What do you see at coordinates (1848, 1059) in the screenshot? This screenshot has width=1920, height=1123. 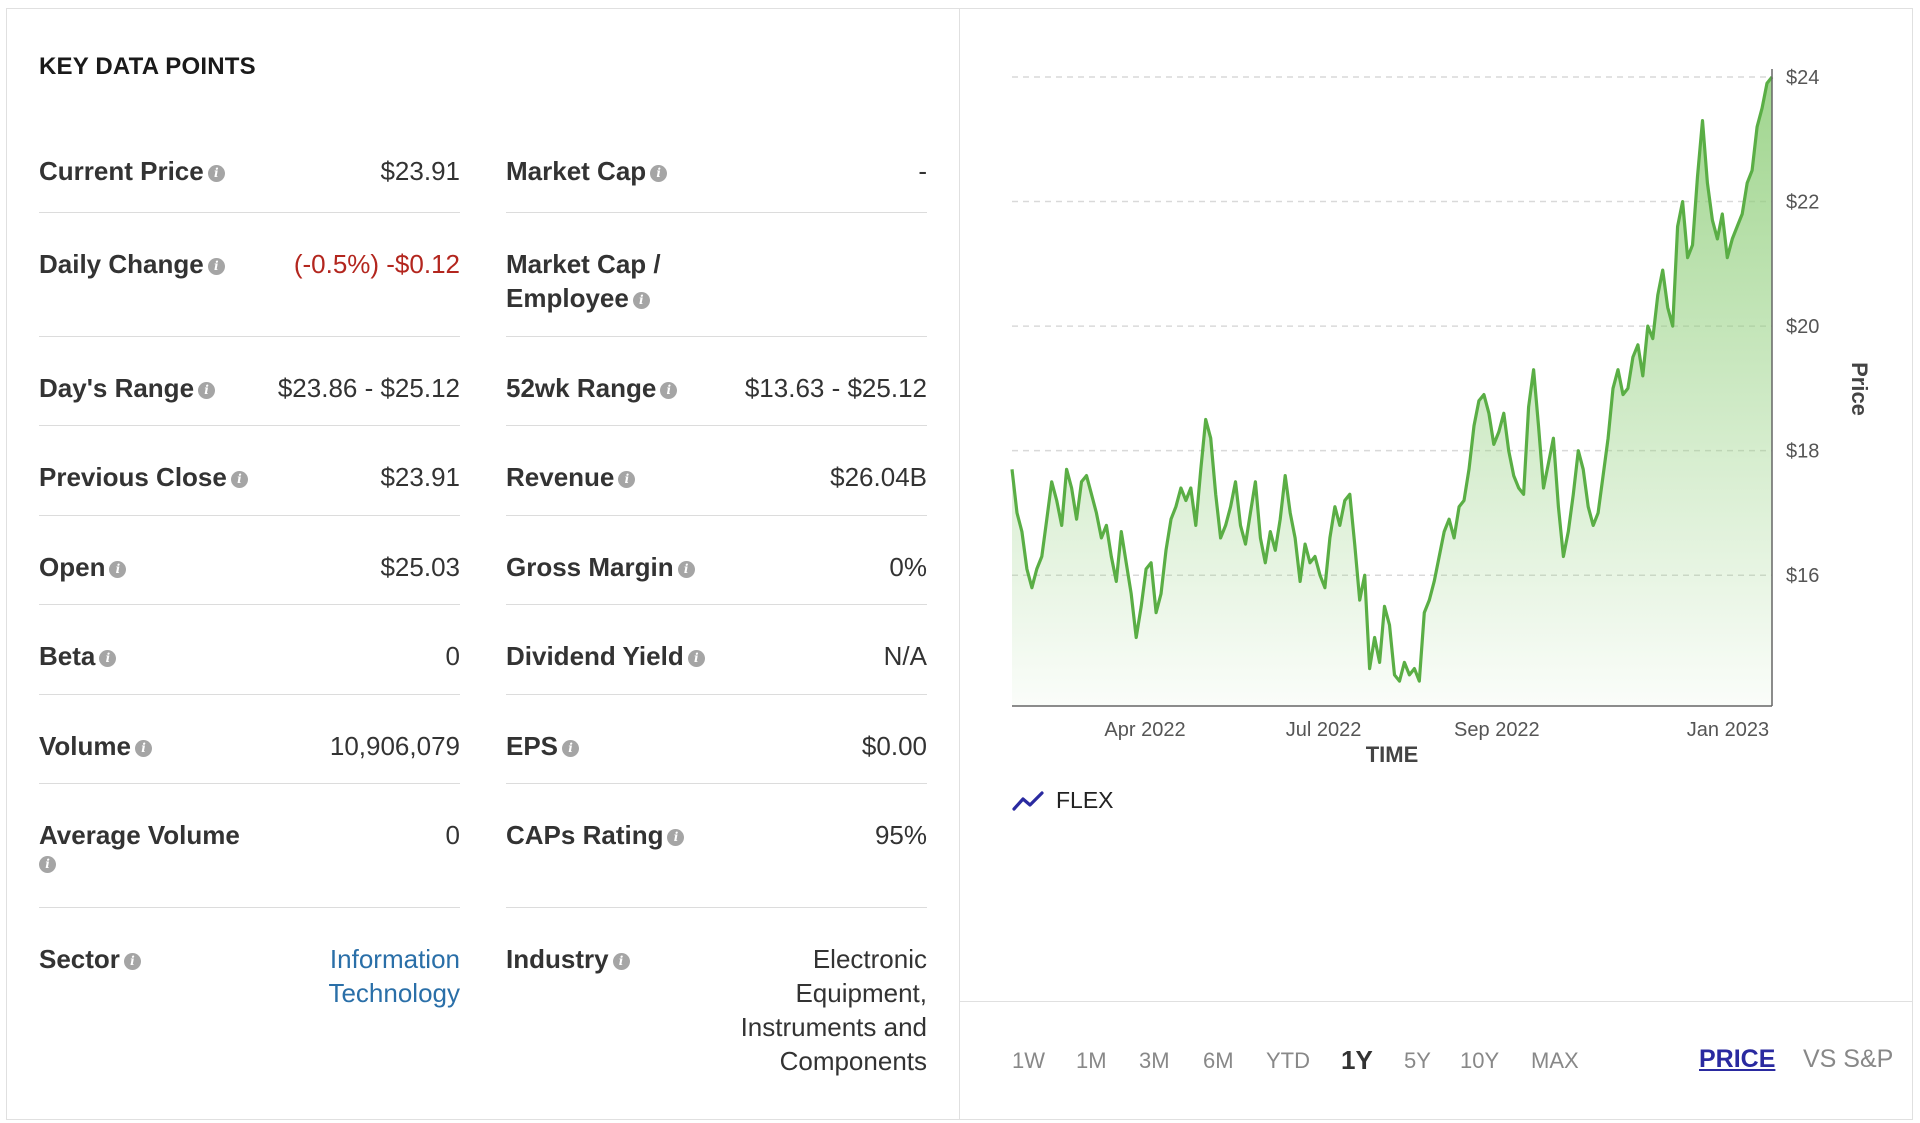 I see `mode-button-vs-sp: VS S&P` at bounding box center [1848, 1059].